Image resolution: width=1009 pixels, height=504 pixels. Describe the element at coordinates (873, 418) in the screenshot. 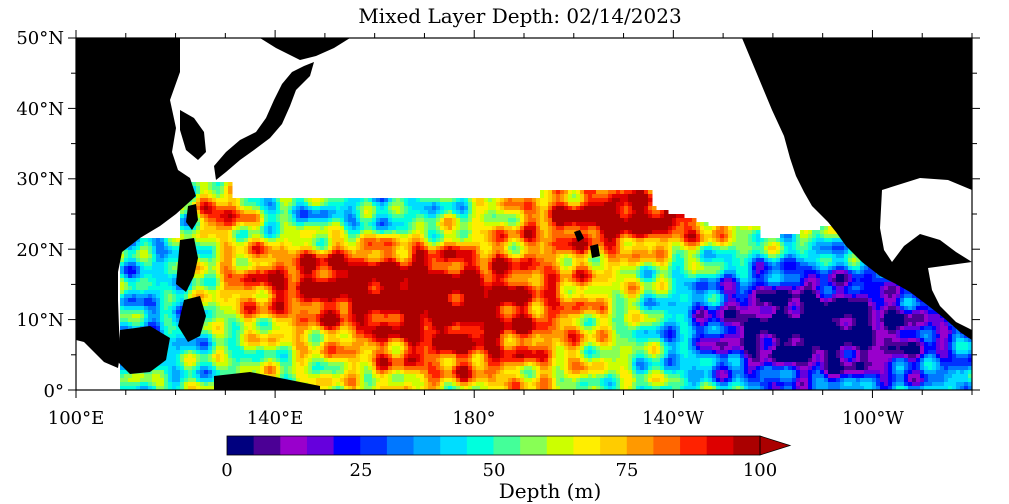

I see `lon-label-100w: 100°W` at that location.